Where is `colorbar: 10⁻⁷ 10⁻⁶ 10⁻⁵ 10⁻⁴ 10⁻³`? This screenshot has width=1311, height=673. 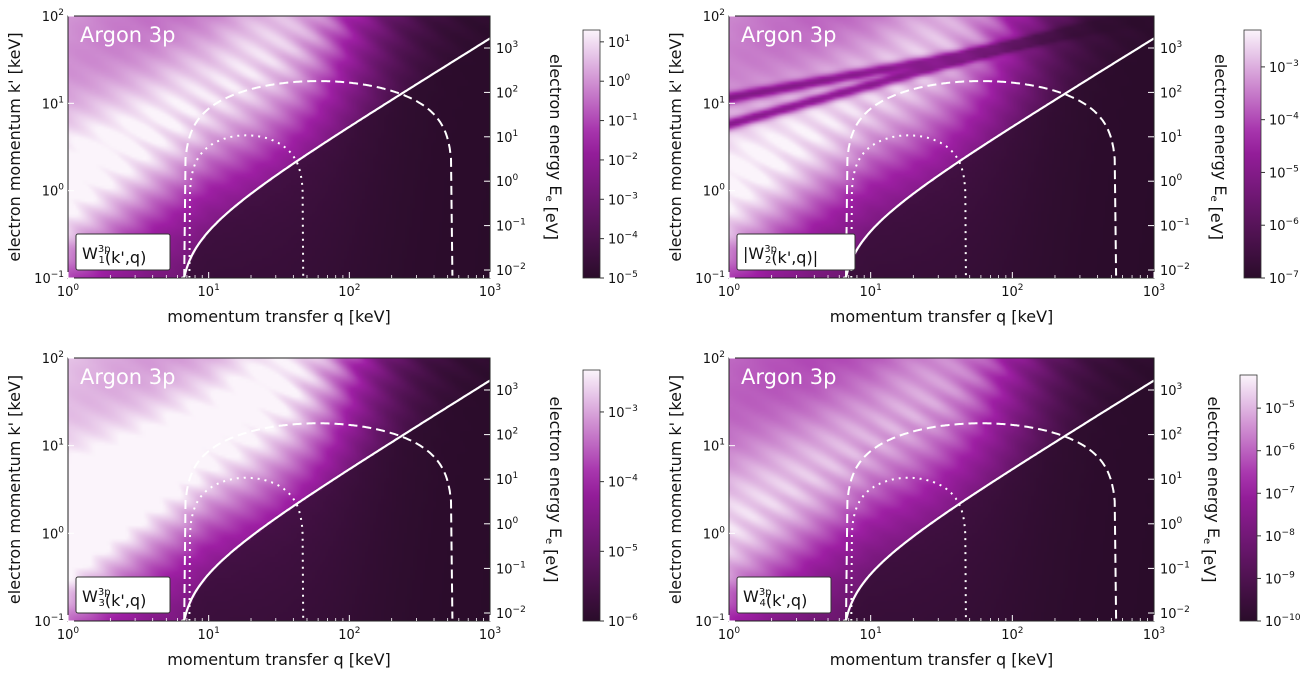
colorbar: 10⁻⁷ 10⁻⁶ 10⁻⁵ 10⁻⁴ 10⁻³ is located at coordinates (1271, 158).